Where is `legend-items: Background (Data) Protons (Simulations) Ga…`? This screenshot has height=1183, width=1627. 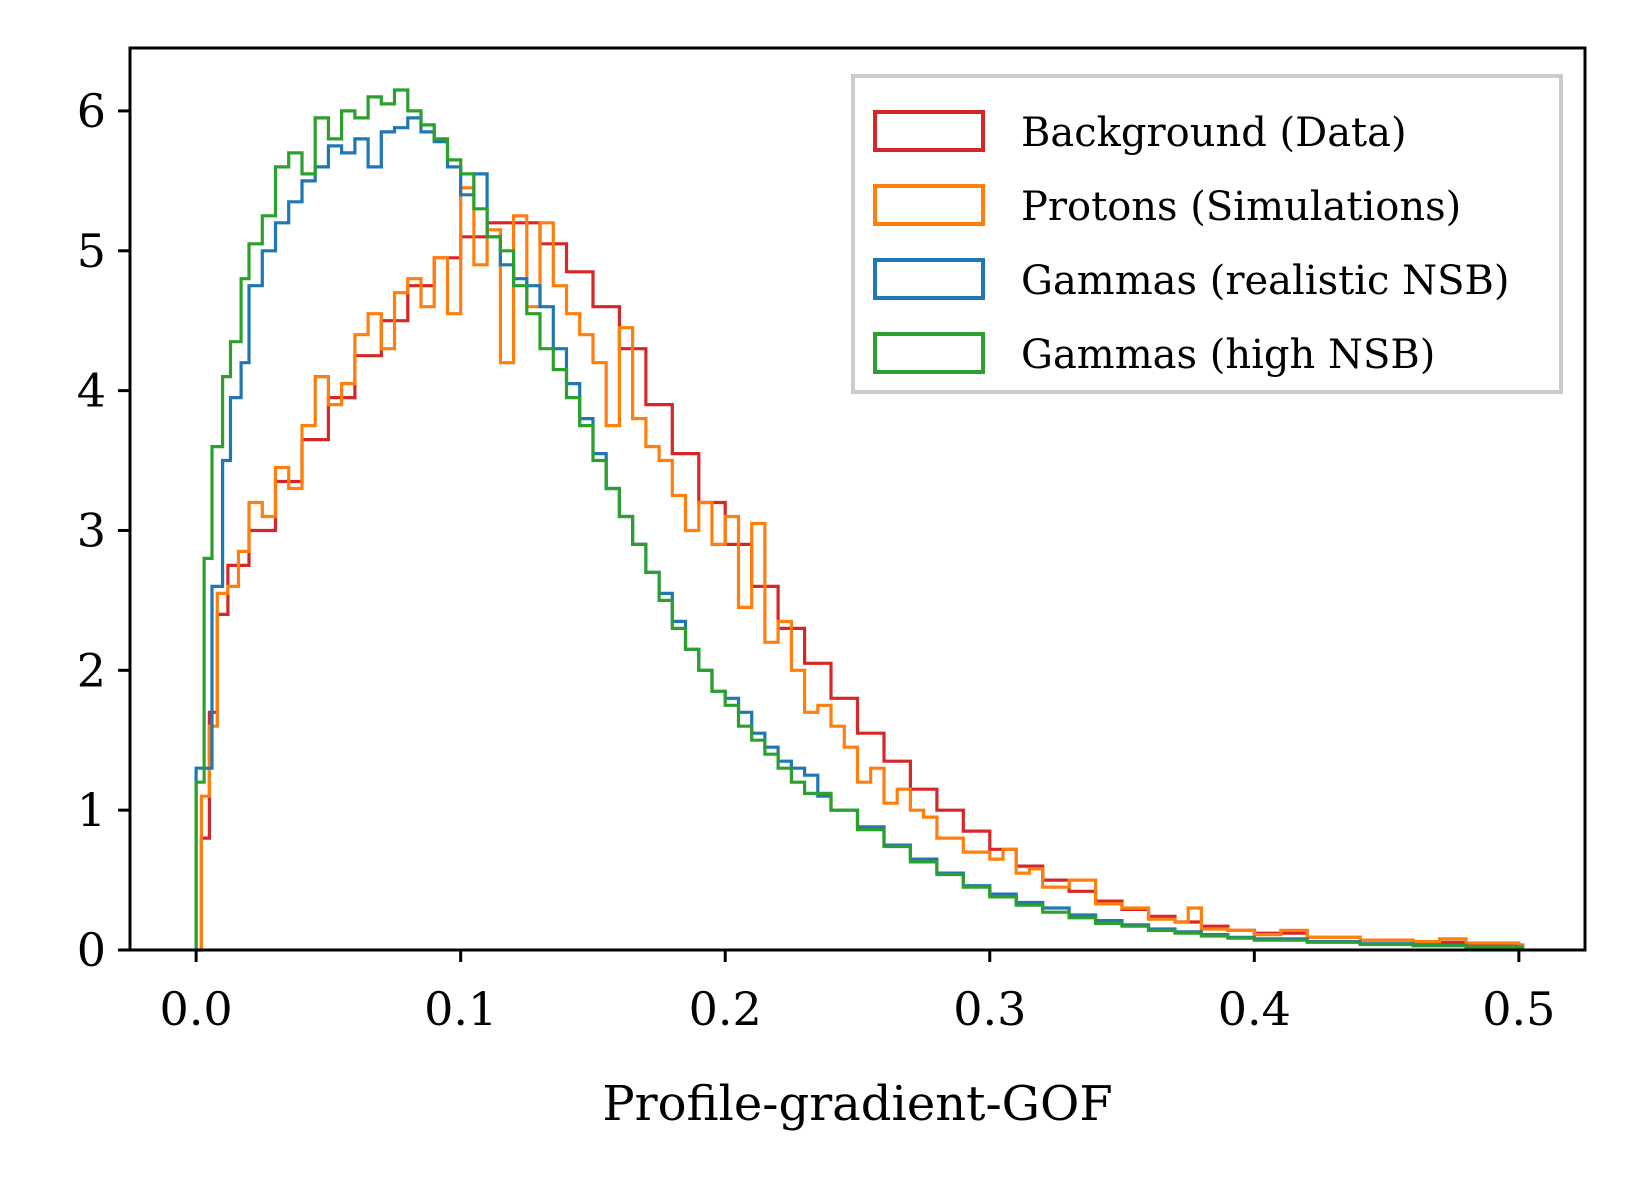
legend-items: Background (Data) Protons (Simulations) Ga… is located at coordinates (1191, 244).